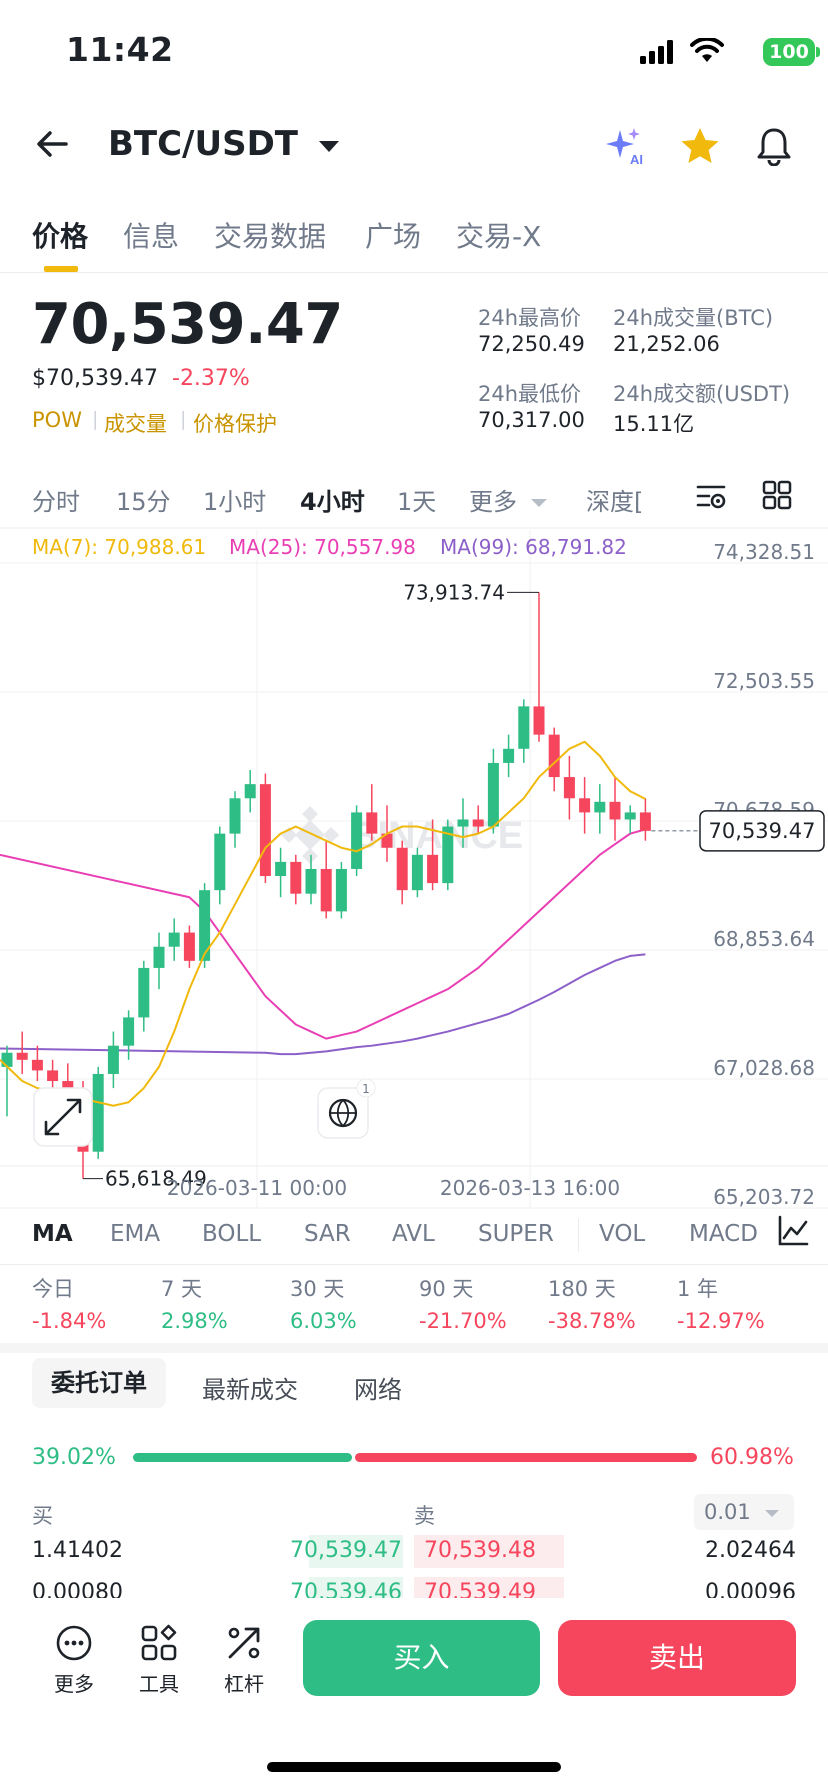 The image size is (828, 1792). I want to click on timeframe-1d: 1天, so click(417, 502).